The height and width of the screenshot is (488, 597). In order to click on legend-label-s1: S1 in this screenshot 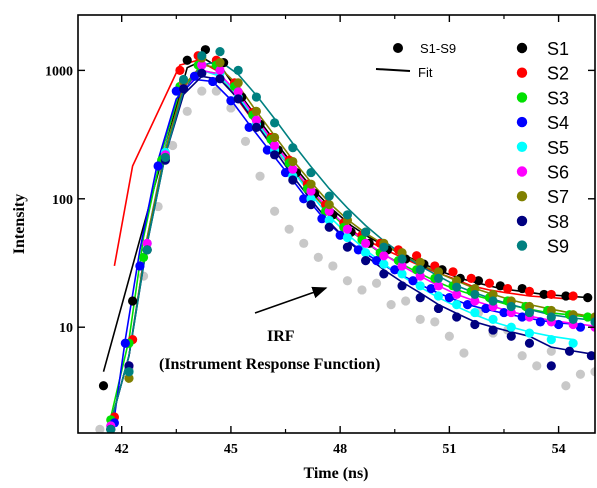, I will do `click(558, 49)`.